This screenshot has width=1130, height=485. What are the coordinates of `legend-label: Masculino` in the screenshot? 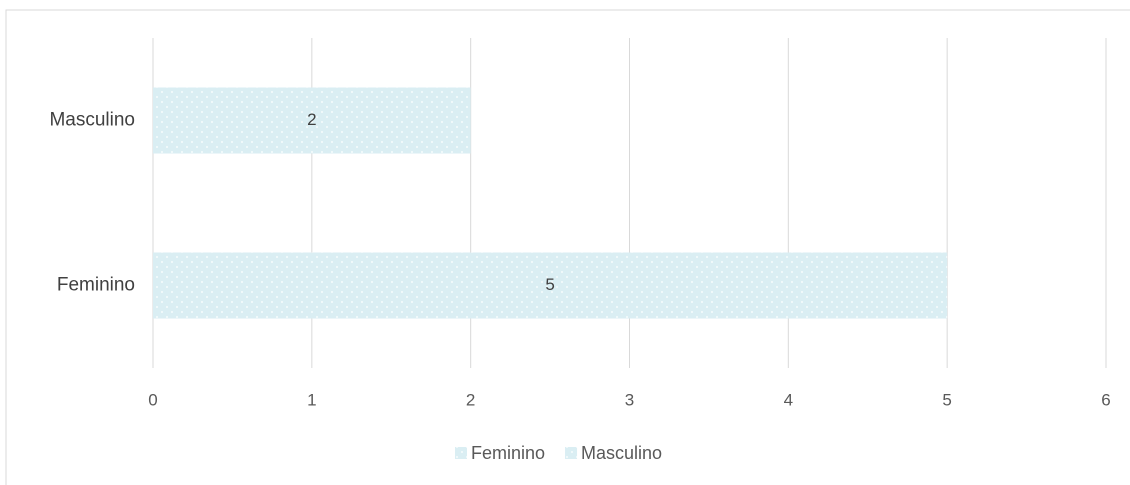 It's located at (621, 453).